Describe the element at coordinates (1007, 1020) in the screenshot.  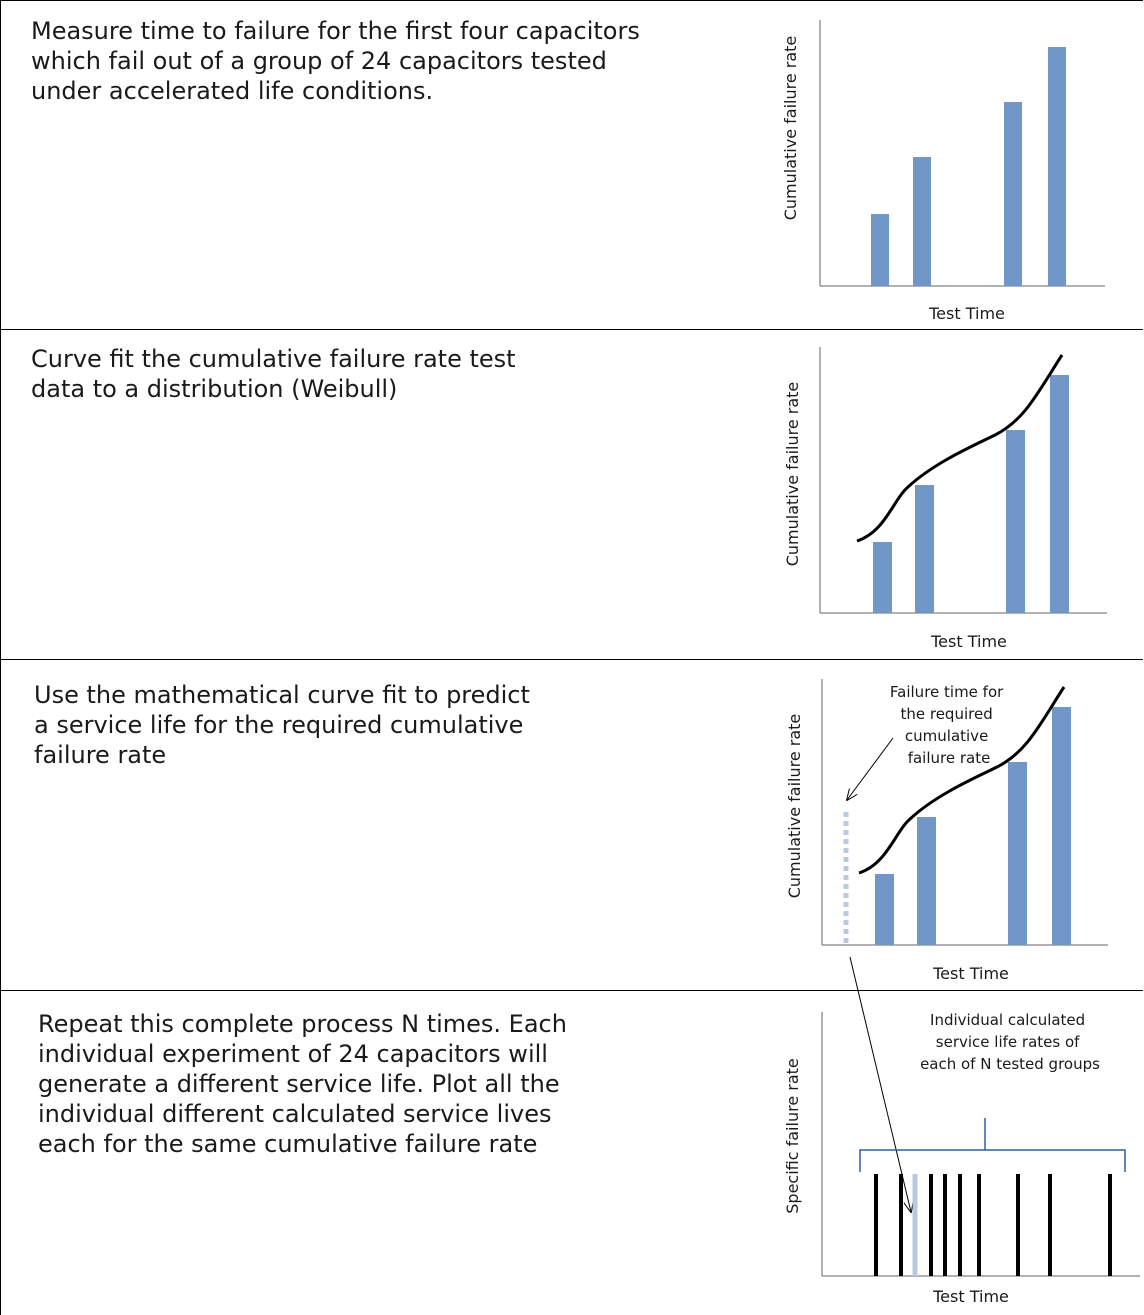
I see `chart-4-annotation-line: Individual calculated` at that location.